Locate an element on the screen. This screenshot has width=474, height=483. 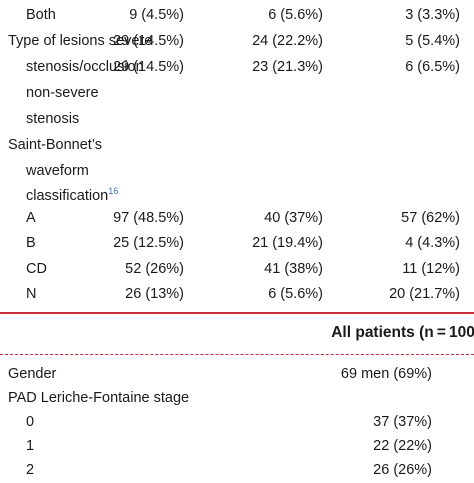
value-col-2: 23 (21.3%) is located at coordinates (287, 67).